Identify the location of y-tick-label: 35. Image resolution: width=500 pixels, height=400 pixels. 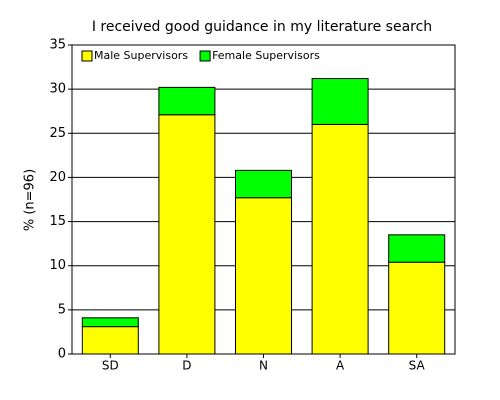
(57, 45).